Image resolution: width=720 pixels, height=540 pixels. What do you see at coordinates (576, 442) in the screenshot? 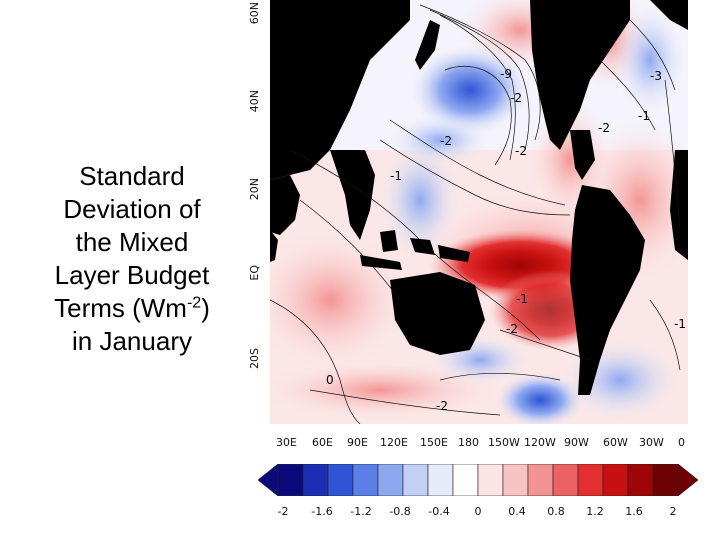
I see `x-tick-label: 90W` at bounding box center [576, 442].